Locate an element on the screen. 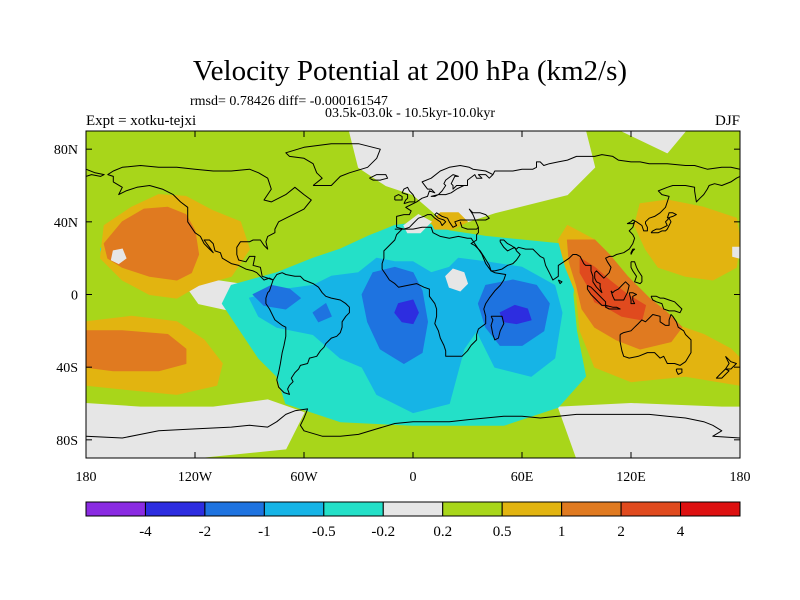 This screenshot has width=800, height=600. colorbar-label: 2 is located at coordinates (621, 532).